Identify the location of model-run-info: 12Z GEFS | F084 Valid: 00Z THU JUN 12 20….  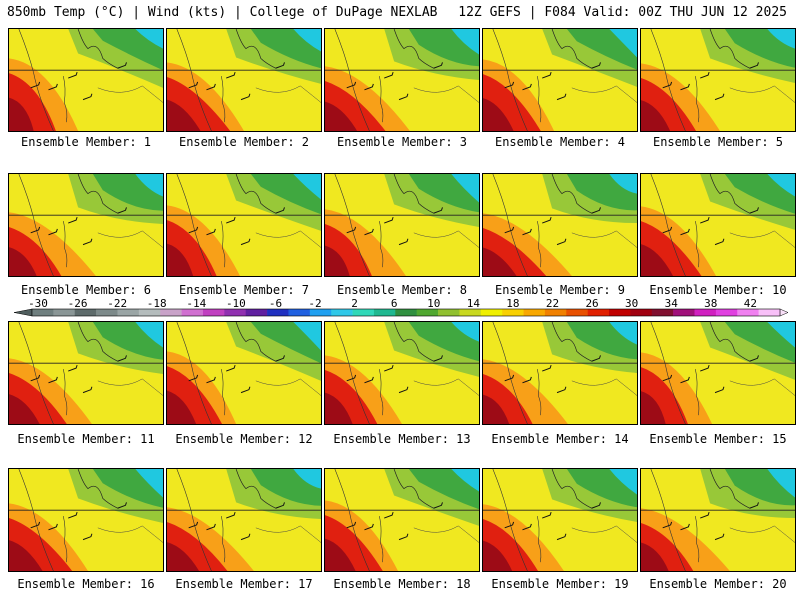
(622, 12).